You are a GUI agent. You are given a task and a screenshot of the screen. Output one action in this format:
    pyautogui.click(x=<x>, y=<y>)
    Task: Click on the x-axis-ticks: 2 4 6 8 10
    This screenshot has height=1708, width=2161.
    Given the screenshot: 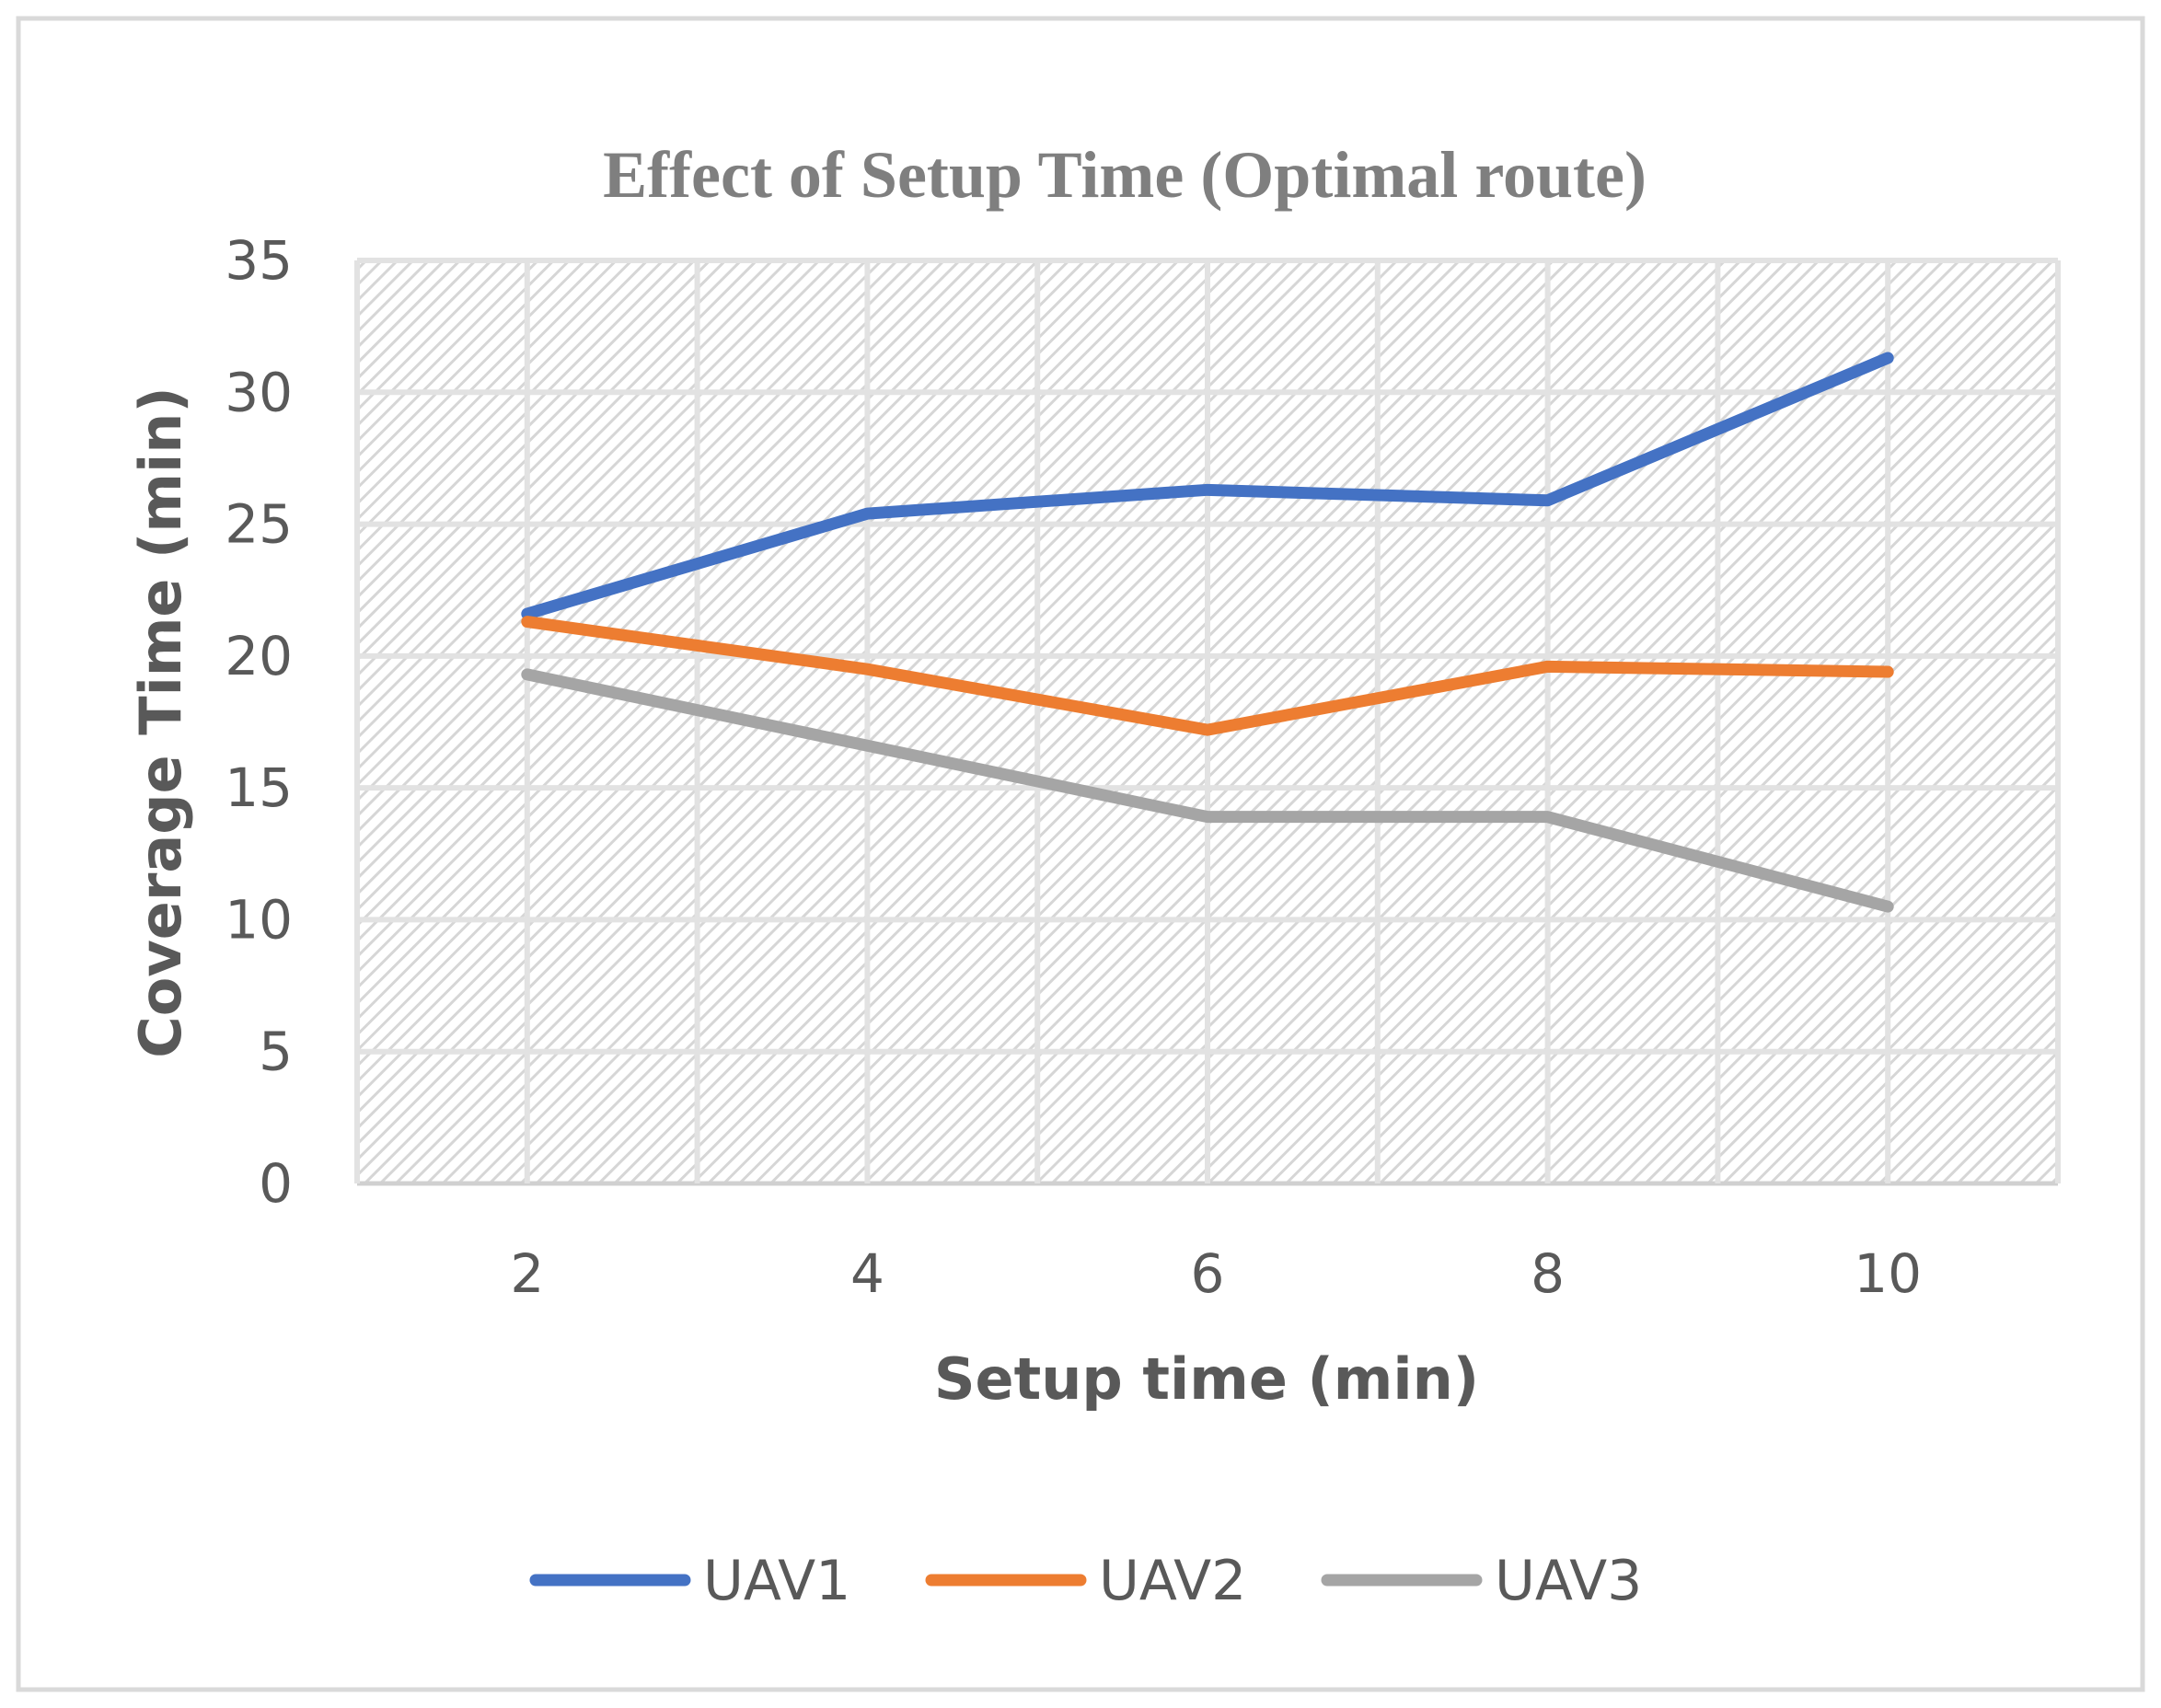 What is the action you would take?
    pyautogui.click(x=1216, y=1274)
    